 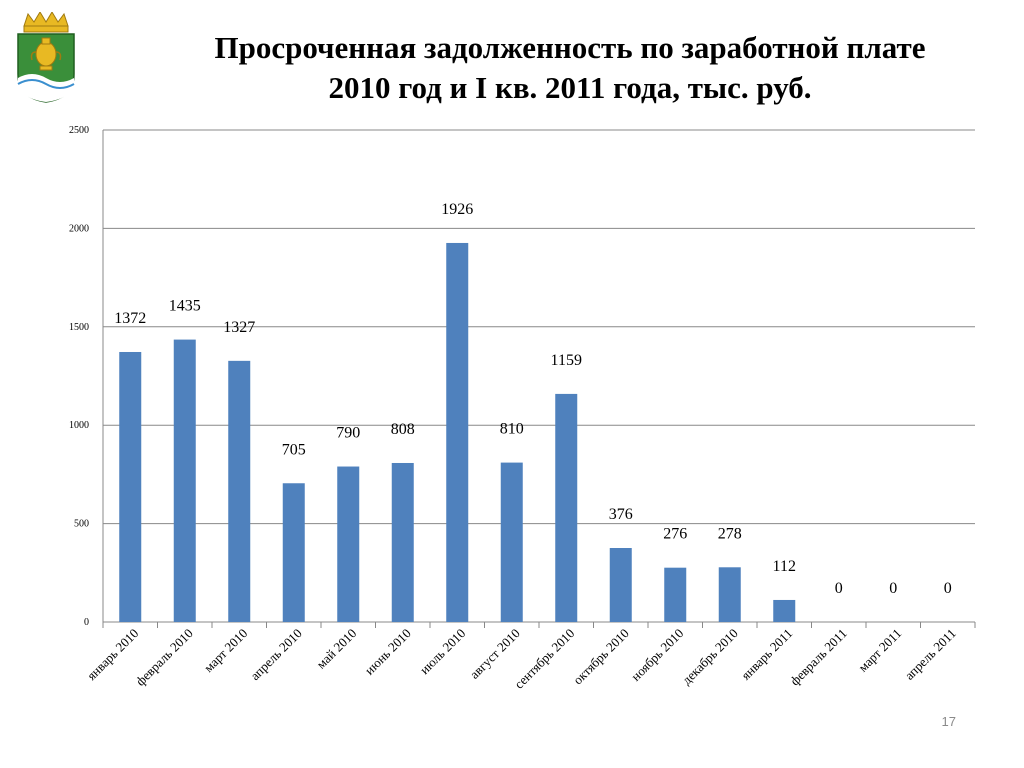 What do you see at coordinates (79, 130) in the screenshot?
I see `y-tick-label-5: 2500` at bounding box center [79, 130].